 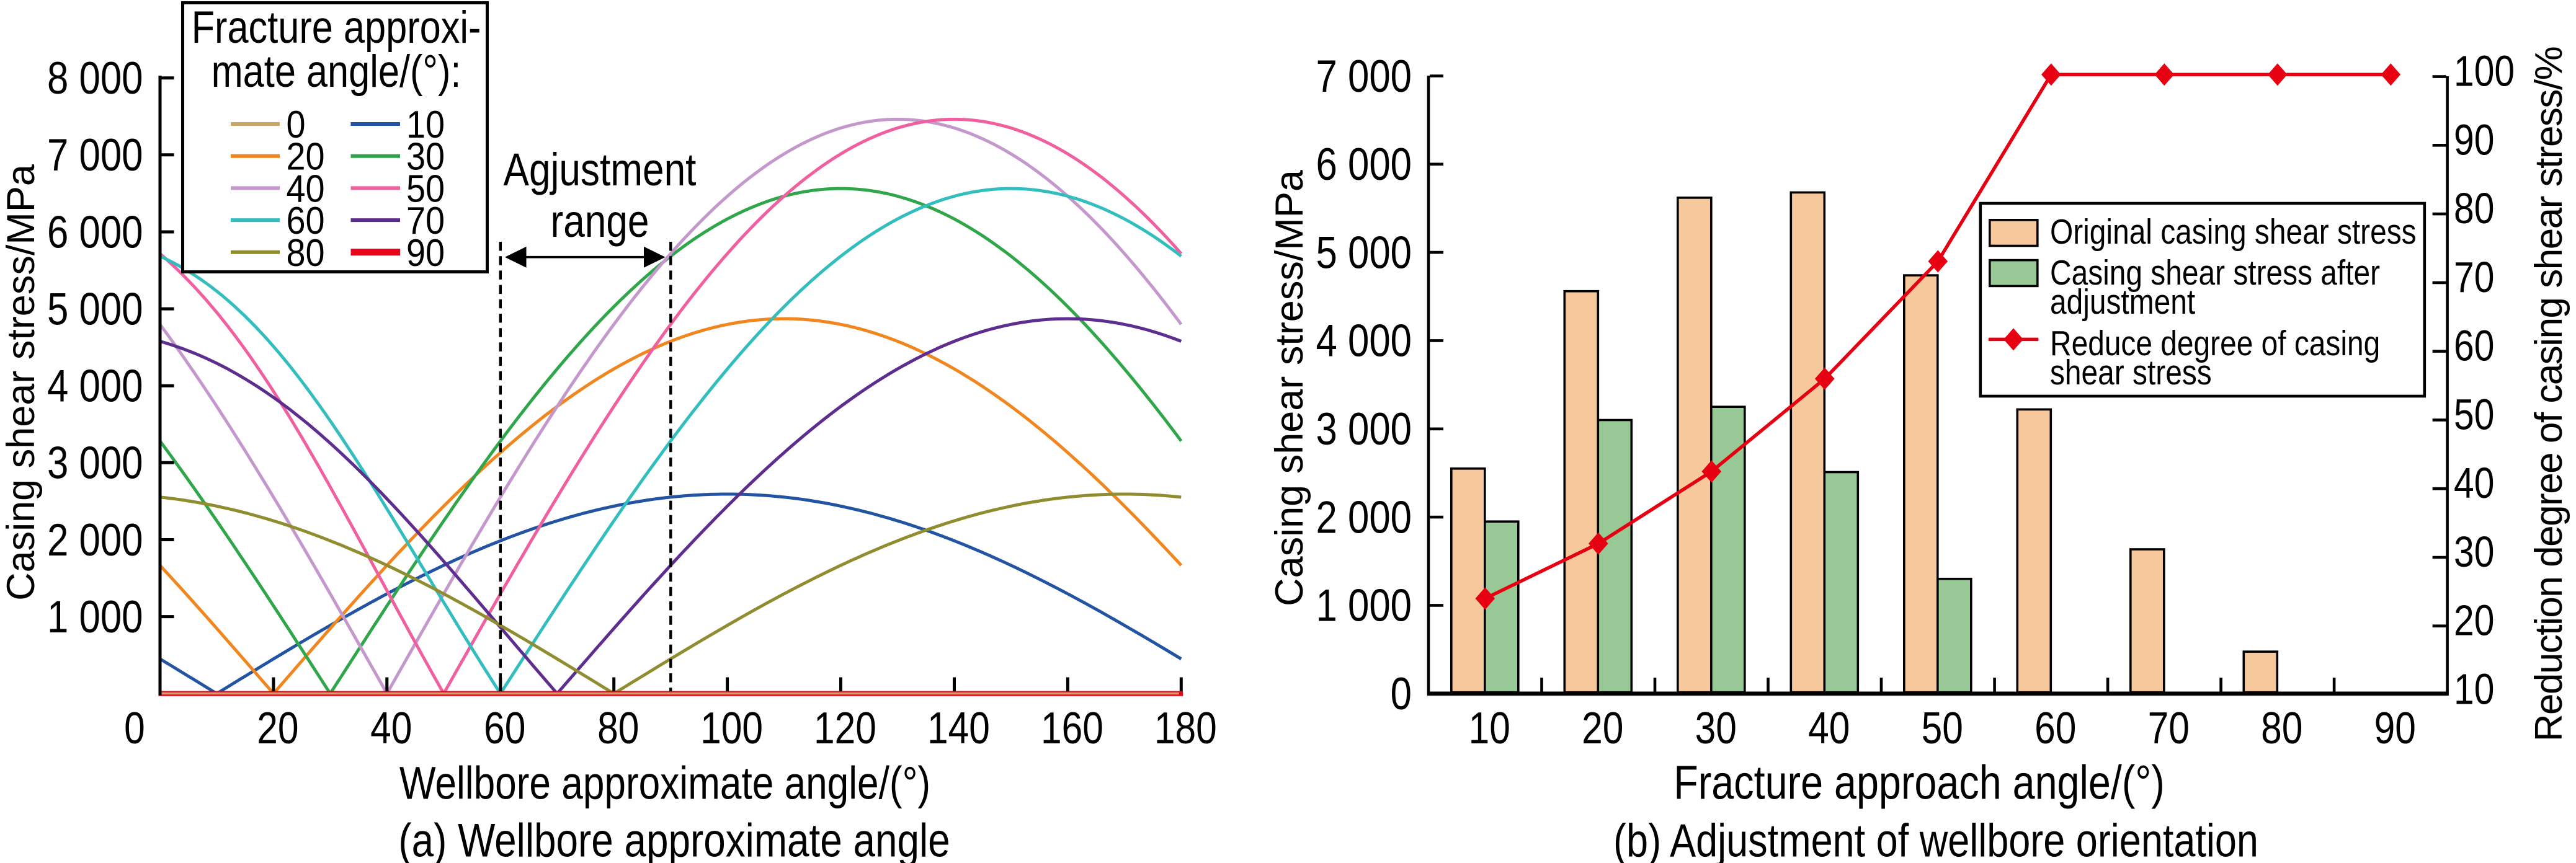 I want to click on svg-text: Agjustment, so click(x=600, y=170).